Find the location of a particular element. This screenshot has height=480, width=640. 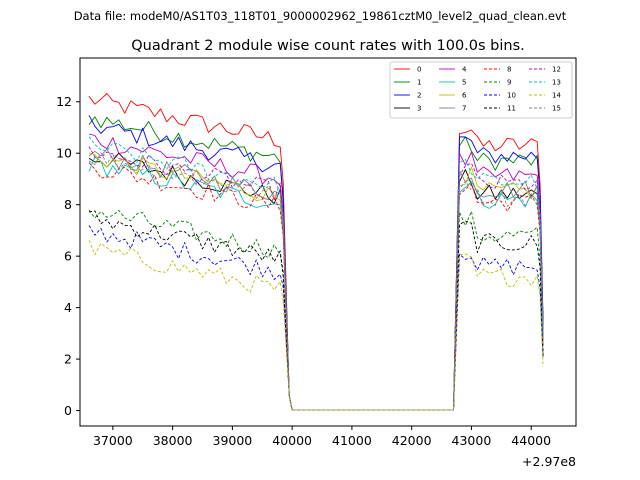

legend-label: 11 is located at coordinates (511, 109).